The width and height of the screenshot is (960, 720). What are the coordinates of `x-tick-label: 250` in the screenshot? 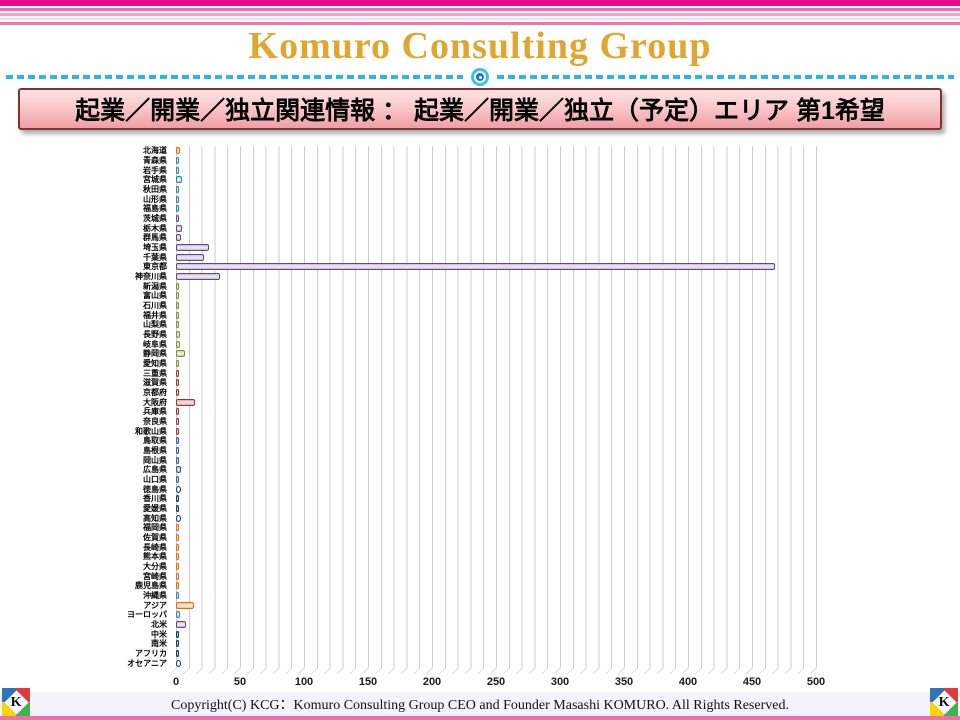 It's located at (496, 682).